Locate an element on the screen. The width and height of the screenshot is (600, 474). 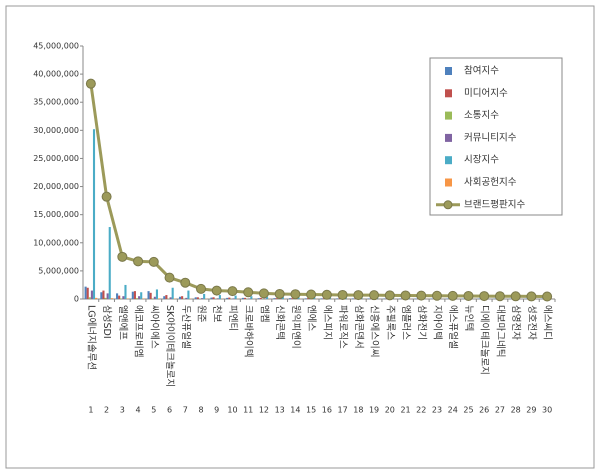
rank-label: 6 is located at coordinates (169, 410).